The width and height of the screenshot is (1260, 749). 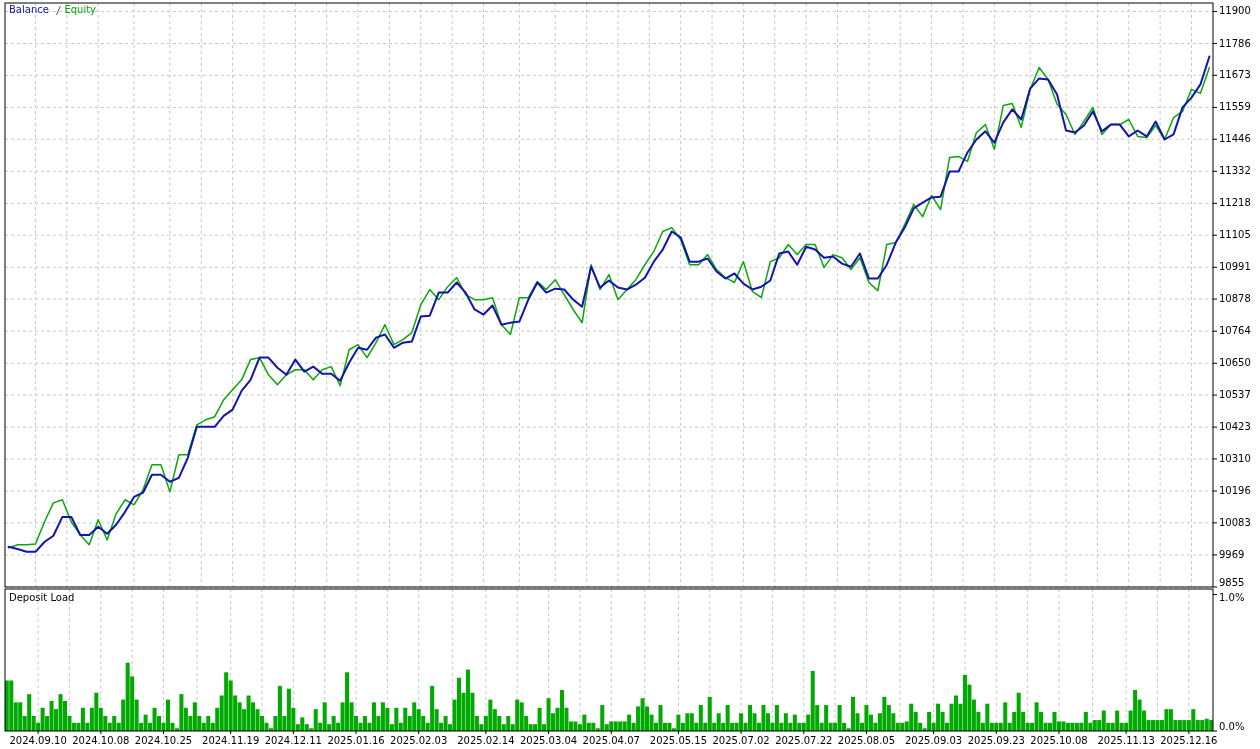 What do you see at coordinates (419, 740) in the screenshot?
I see `x-tick-label: 2025.02.03` at bounding box center [419, 740].